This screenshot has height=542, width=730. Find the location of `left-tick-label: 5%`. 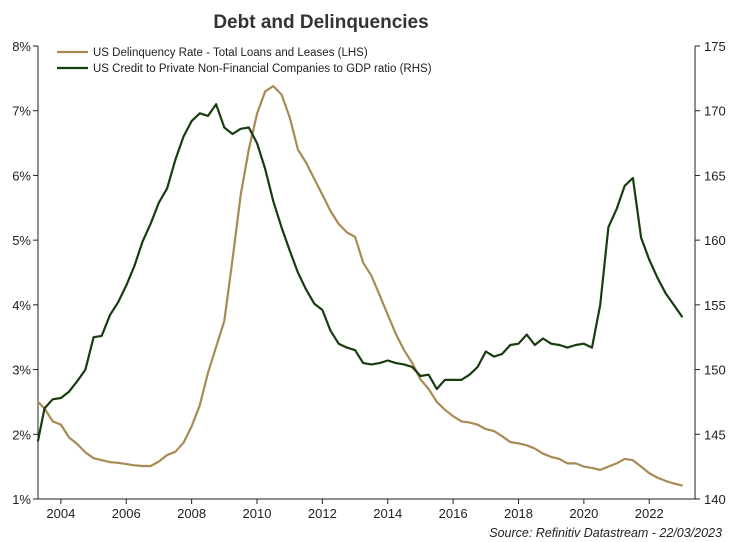

left-tick-label: 5% is located at coordinates (21, 240).